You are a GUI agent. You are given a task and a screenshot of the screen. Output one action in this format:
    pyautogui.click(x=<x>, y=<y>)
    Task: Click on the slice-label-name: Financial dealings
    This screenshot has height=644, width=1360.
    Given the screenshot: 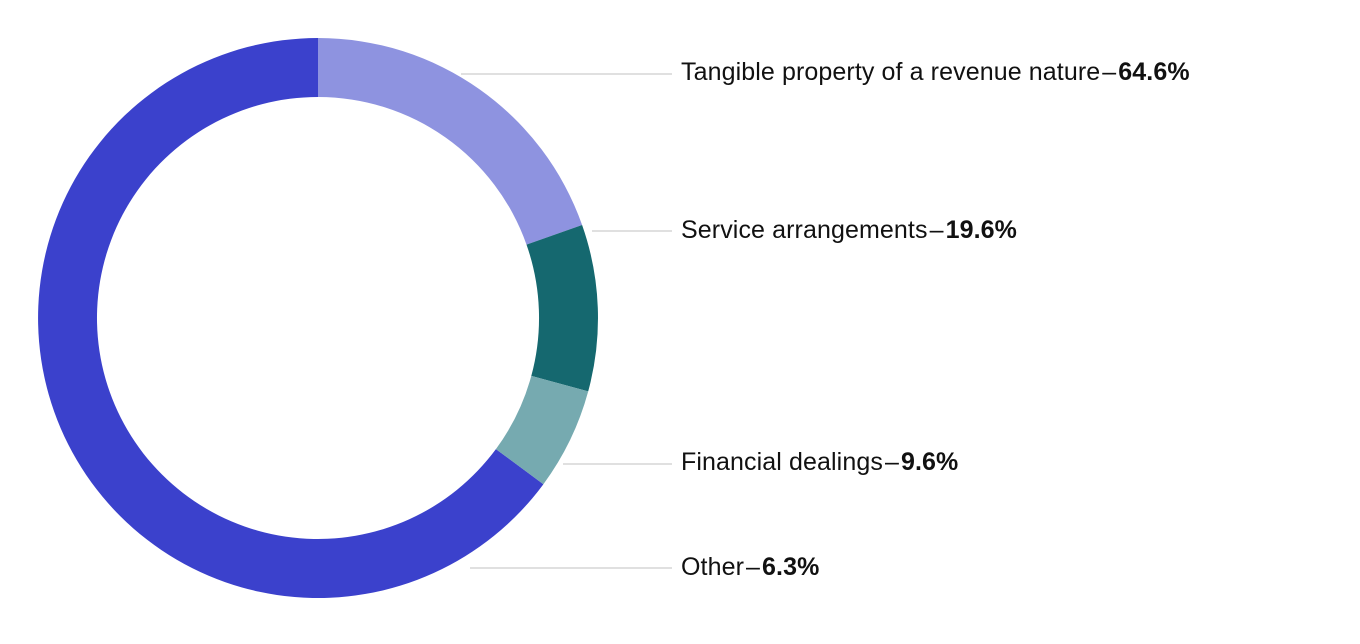 What is the action you would take?
    pyautogui.click(x=782, y=462)
    